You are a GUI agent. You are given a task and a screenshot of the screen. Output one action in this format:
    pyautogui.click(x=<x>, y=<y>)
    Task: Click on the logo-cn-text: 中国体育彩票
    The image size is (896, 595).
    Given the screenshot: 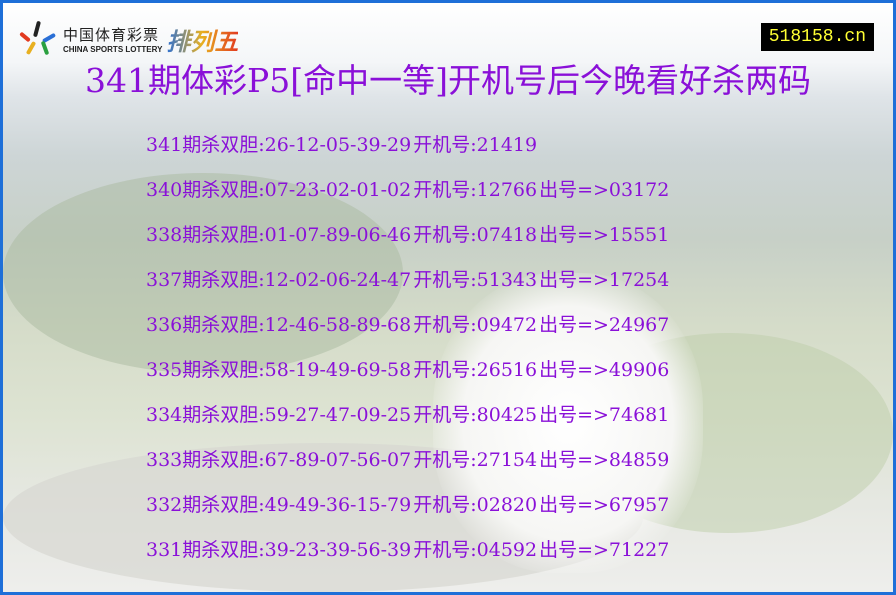 What is the action you would take?
    pyautogui.click(x=111, y=35)
    